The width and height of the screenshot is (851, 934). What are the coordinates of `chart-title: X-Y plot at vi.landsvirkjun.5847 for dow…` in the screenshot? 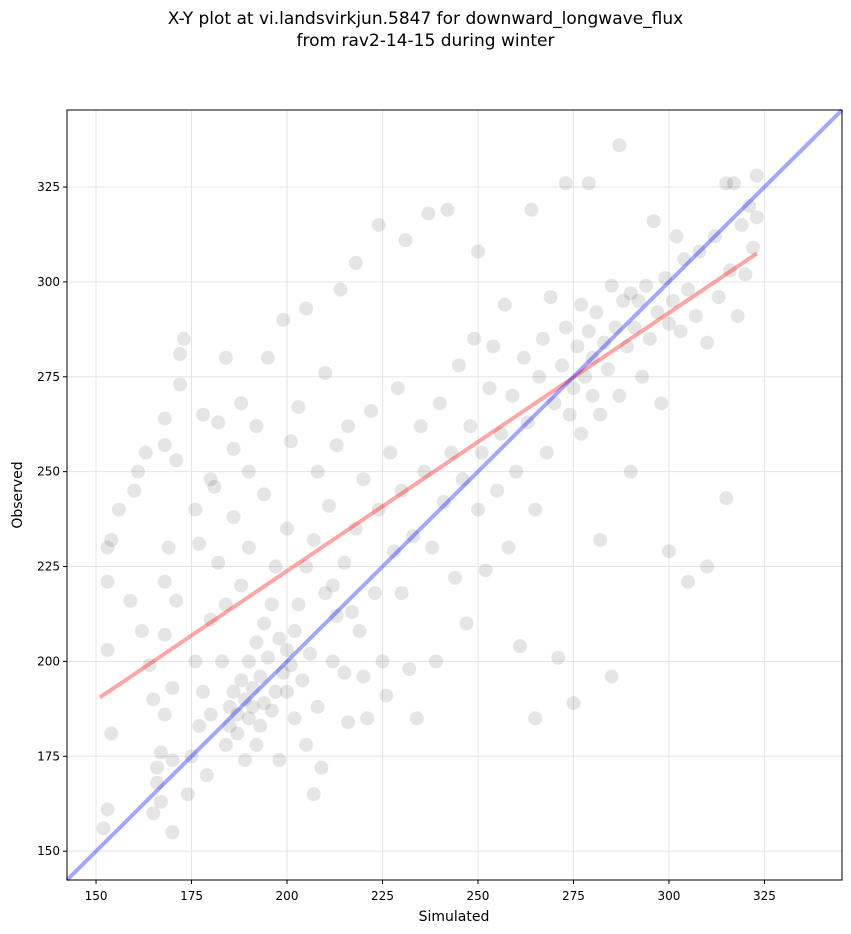 It's located at (425, 30).